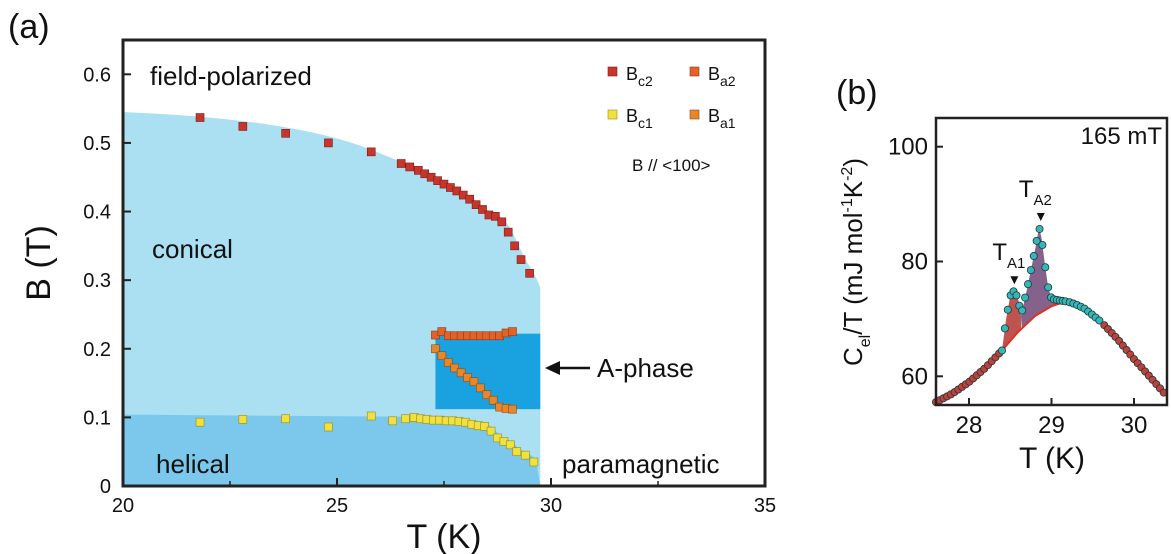 The image size is (1171, 554). I want to click on panel-a-y-label: B (T), so click(39, 263).